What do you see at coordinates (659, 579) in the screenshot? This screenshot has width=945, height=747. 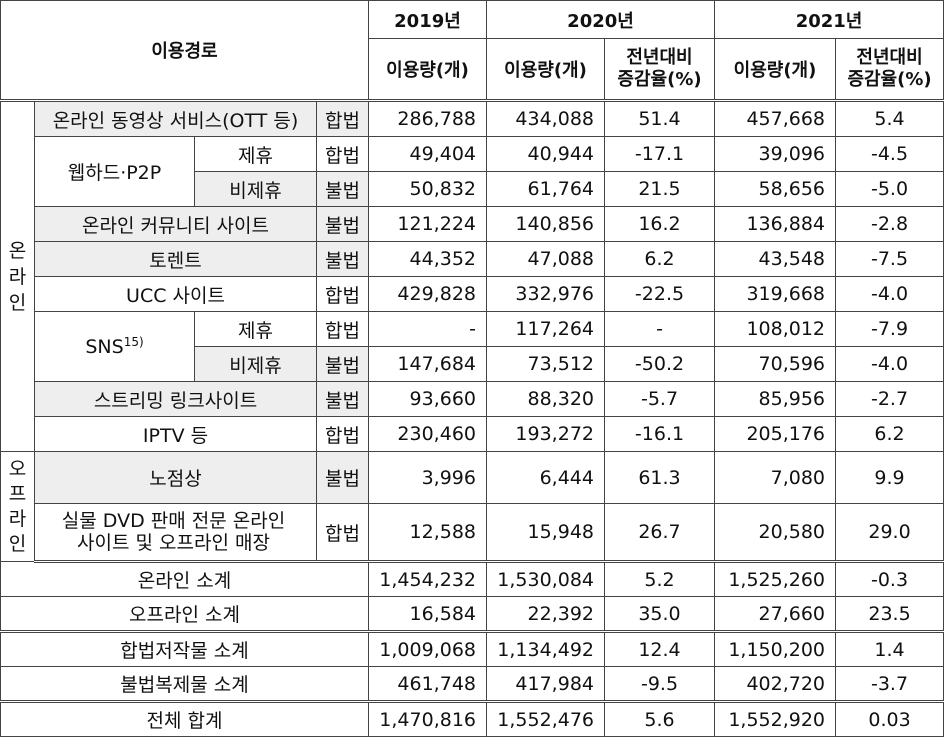 I see `change-2020: 5.2` at bounding box center [659, 579].